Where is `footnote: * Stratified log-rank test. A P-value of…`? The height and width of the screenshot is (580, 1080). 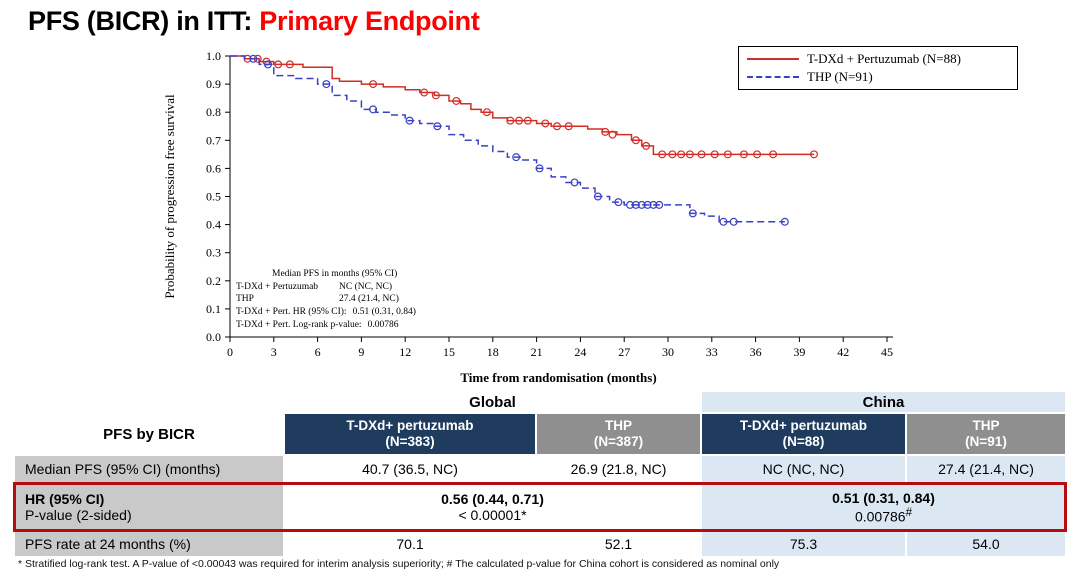 footnote: * Stratified log-rank test. A P-value of… is located at coordinates (399, 564).